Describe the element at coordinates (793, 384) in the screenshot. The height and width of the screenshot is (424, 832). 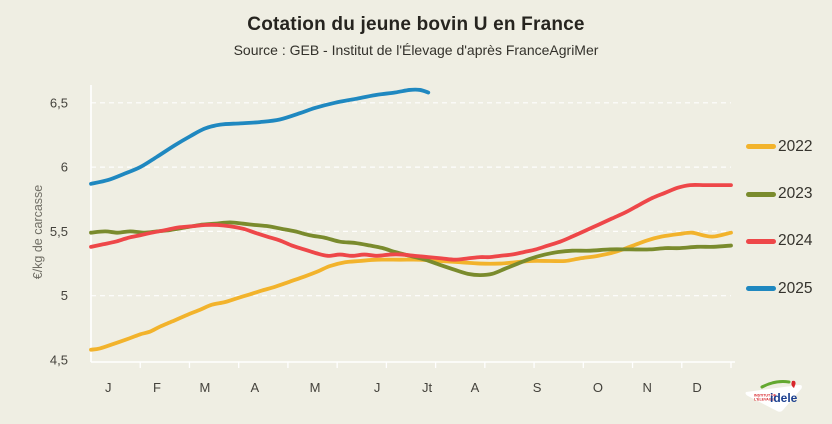
I see `idele-logo-accent` at that location.